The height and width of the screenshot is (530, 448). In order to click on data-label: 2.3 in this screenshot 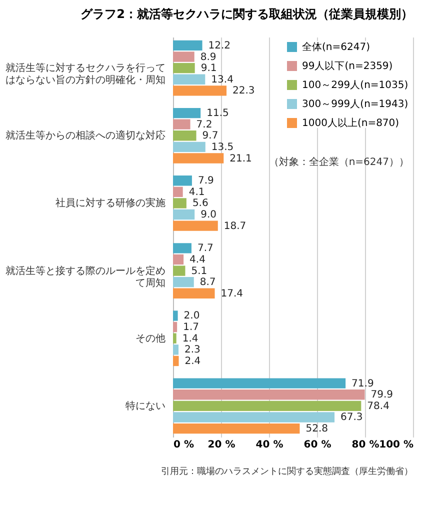, I will do `click(192, 350)`.